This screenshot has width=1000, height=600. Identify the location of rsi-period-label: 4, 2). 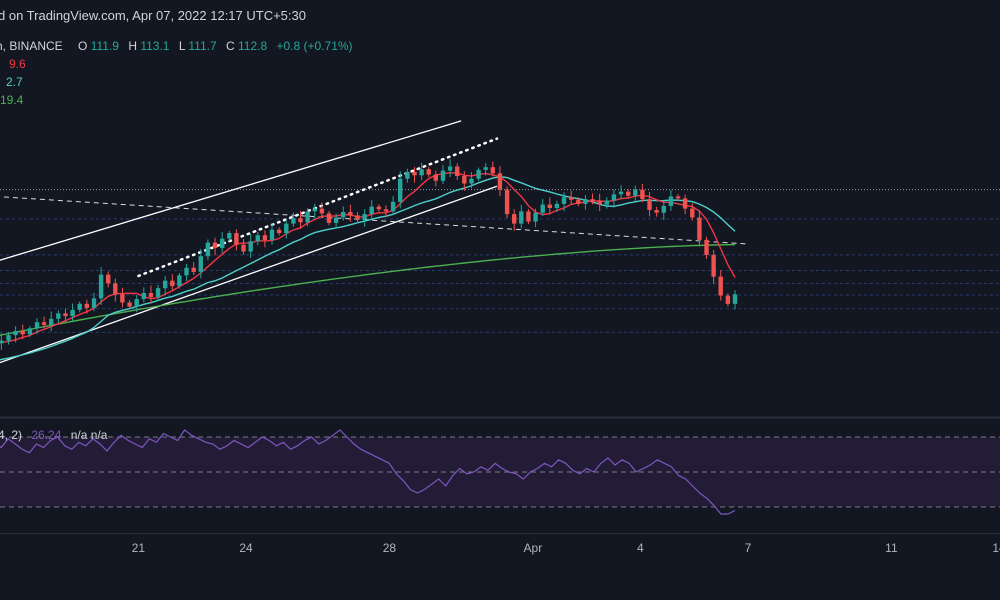
(11, 435).